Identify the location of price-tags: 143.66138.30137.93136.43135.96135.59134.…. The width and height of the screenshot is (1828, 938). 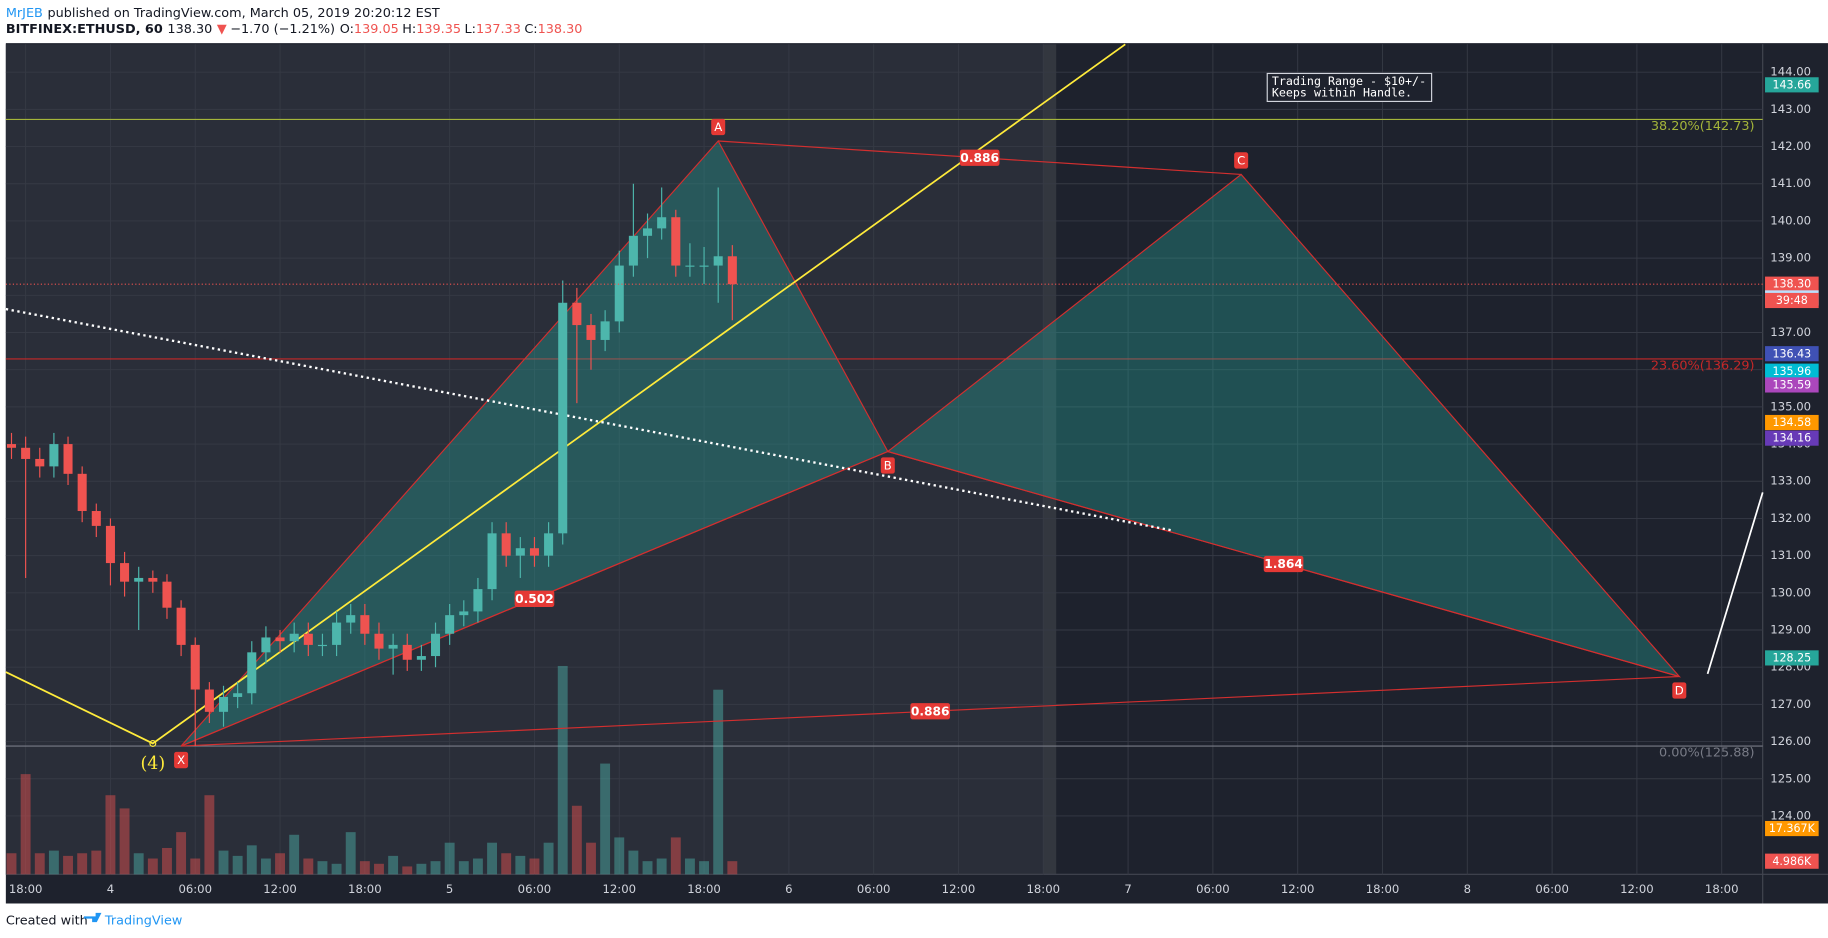
(1792, 473).